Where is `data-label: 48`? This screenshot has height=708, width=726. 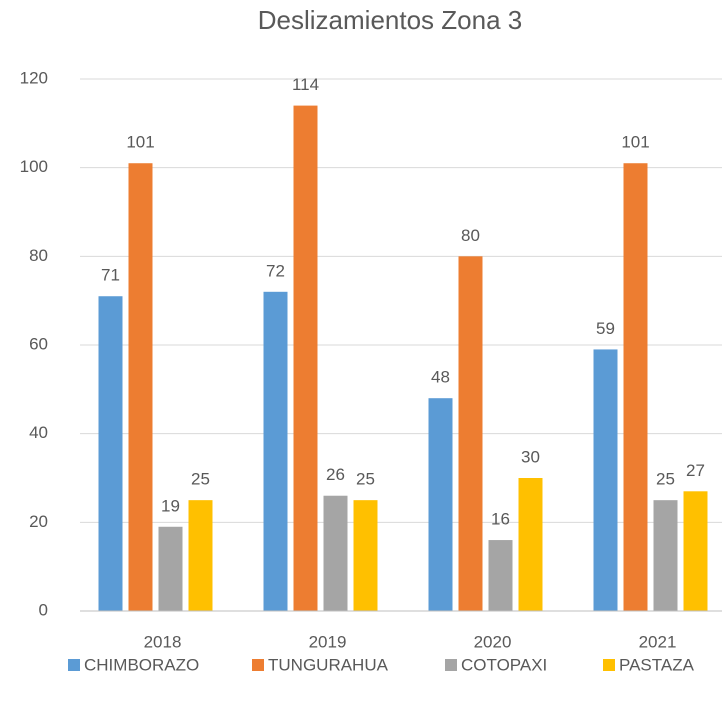 data-label: 48 is located at coordinates (440, 377).